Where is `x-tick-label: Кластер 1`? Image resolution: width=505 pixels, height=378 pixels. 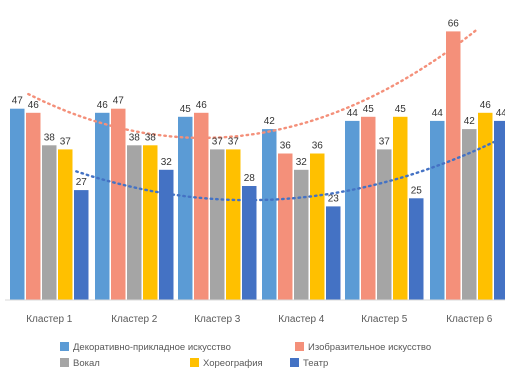
x-tick-label: Кластер 1 is located at coordinates (49, 319).